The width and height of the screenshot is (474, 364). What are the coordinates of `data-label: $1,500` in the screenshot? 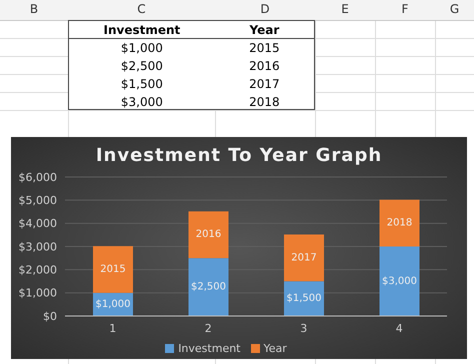 It's located at (304, 298).